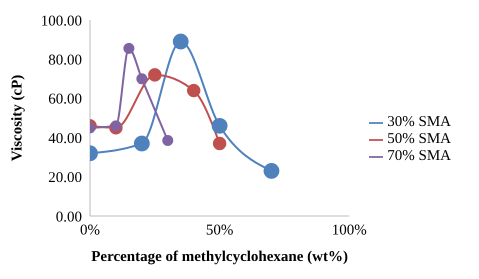 Image resolution: width=479 pixels, height=279 pixels. Describe the element at coordinates (90, 230) in the screenshot. I see `x-tick-label: 0%` at that location.